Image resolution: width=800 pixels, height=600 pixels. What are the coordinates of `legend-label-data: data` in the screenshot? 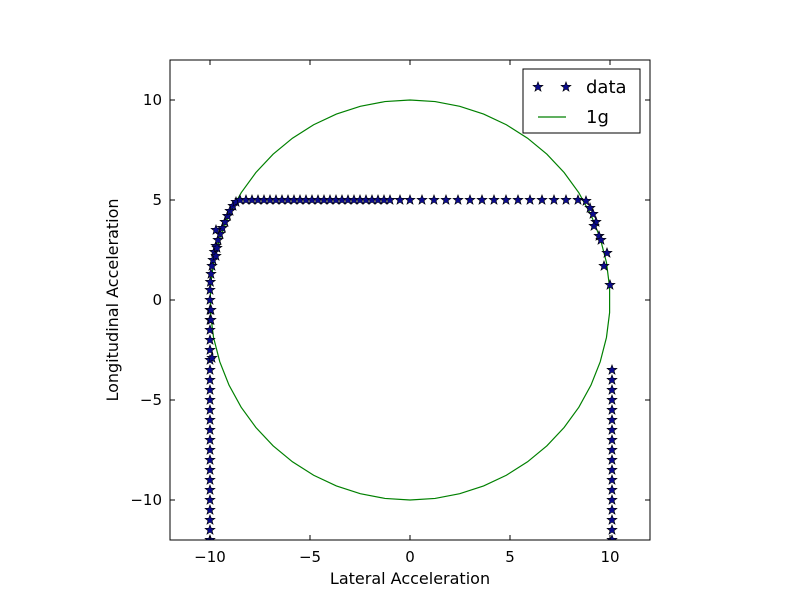 It's located at (606, 87).